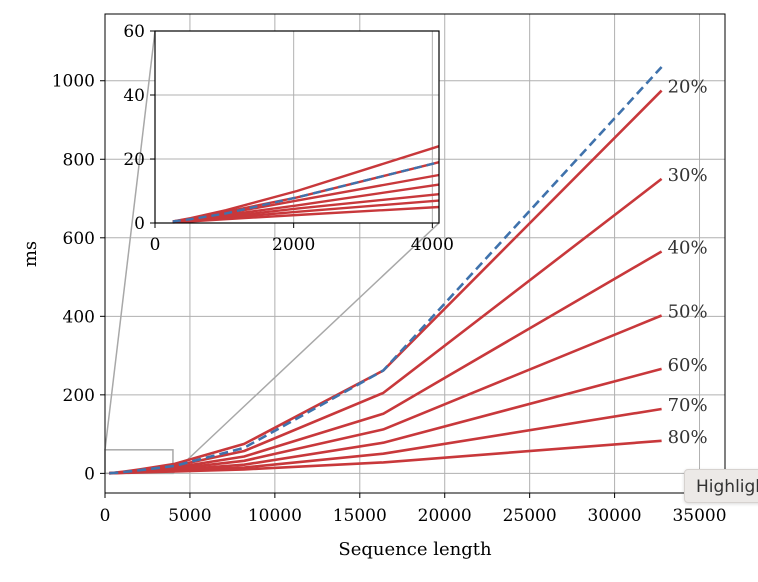  Describe the element at coordinates (79, 160) in the screenshot. I see `y-tick-label: 800` at that location.